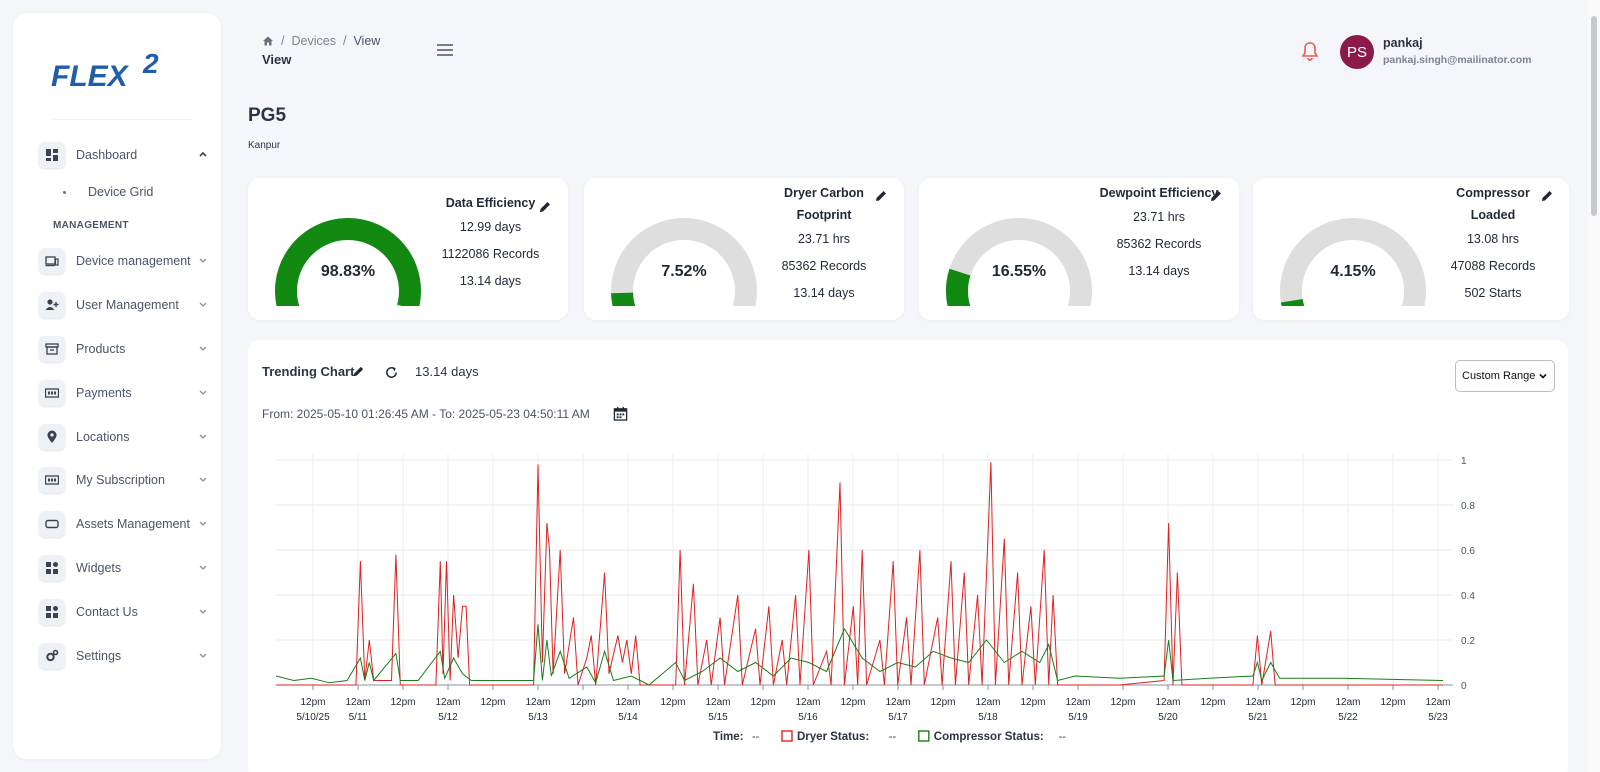 The image size is (1600, 772). I want to click on sidebar-item-label: Settings, so click(99, 656).